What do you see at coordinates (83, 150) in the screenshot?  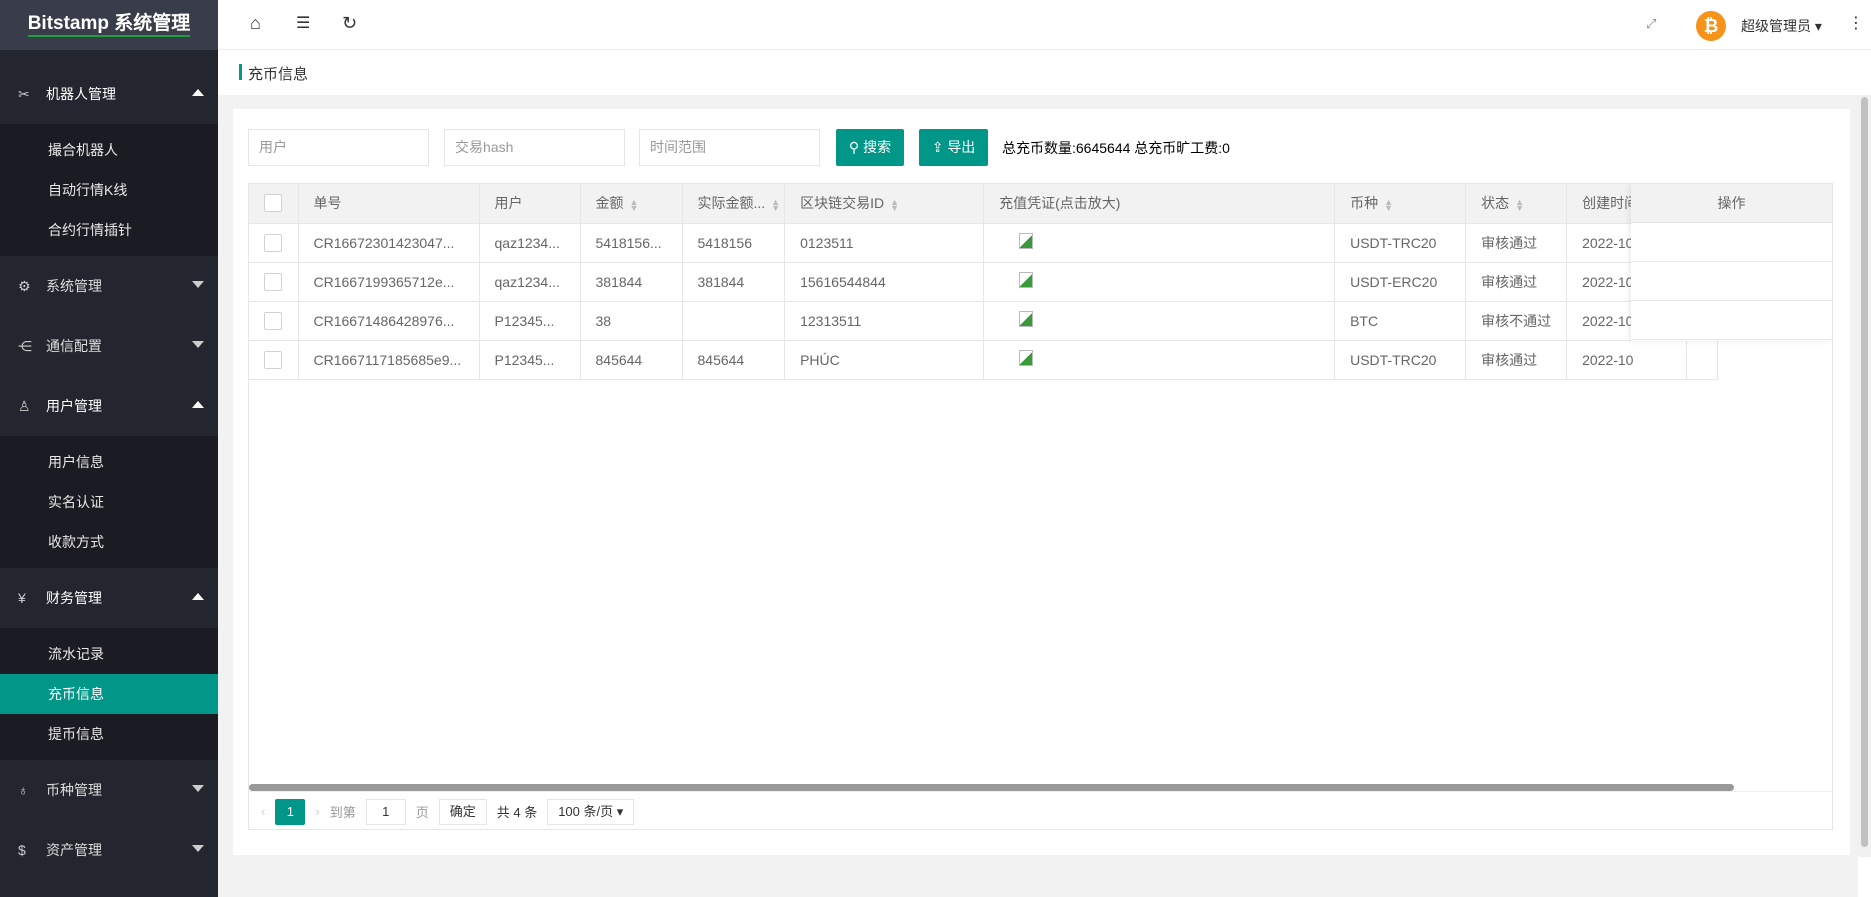 I see `sidebar-item: 撮合机器人` at bounding box center [83, 150].